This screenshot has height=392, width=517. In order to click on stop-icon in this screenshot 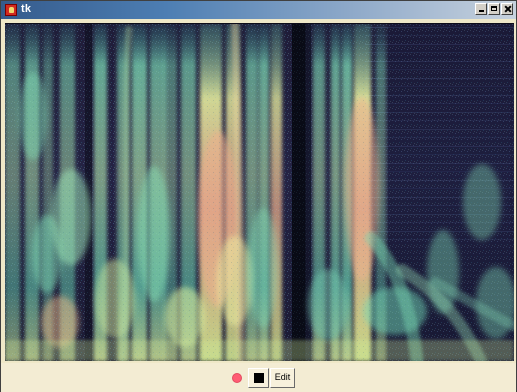, I will do `click(258, 377)`.